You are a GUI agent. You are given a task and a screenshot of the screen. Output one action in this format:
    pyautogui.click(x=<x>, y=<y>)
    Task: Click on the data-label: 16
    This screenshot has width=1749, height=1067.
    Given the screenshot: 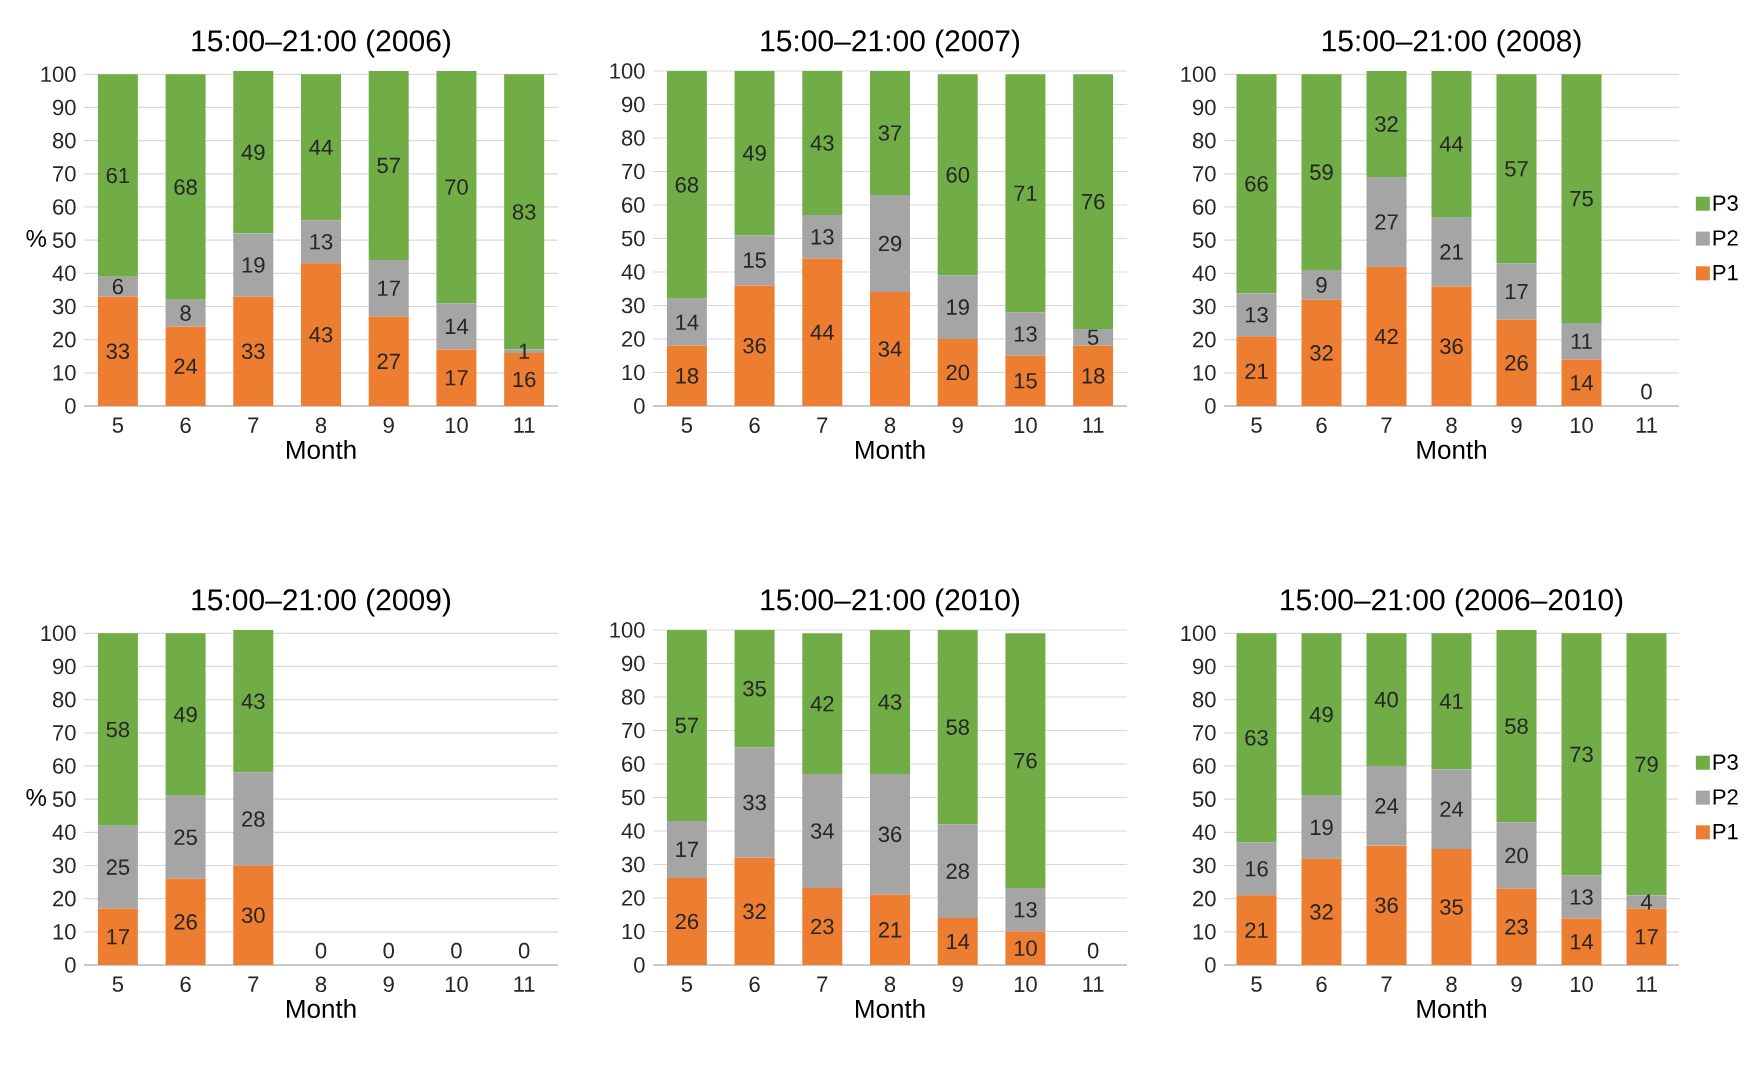 What is the action you would take?
    pyautogui.click(x=1256, y=869)
    